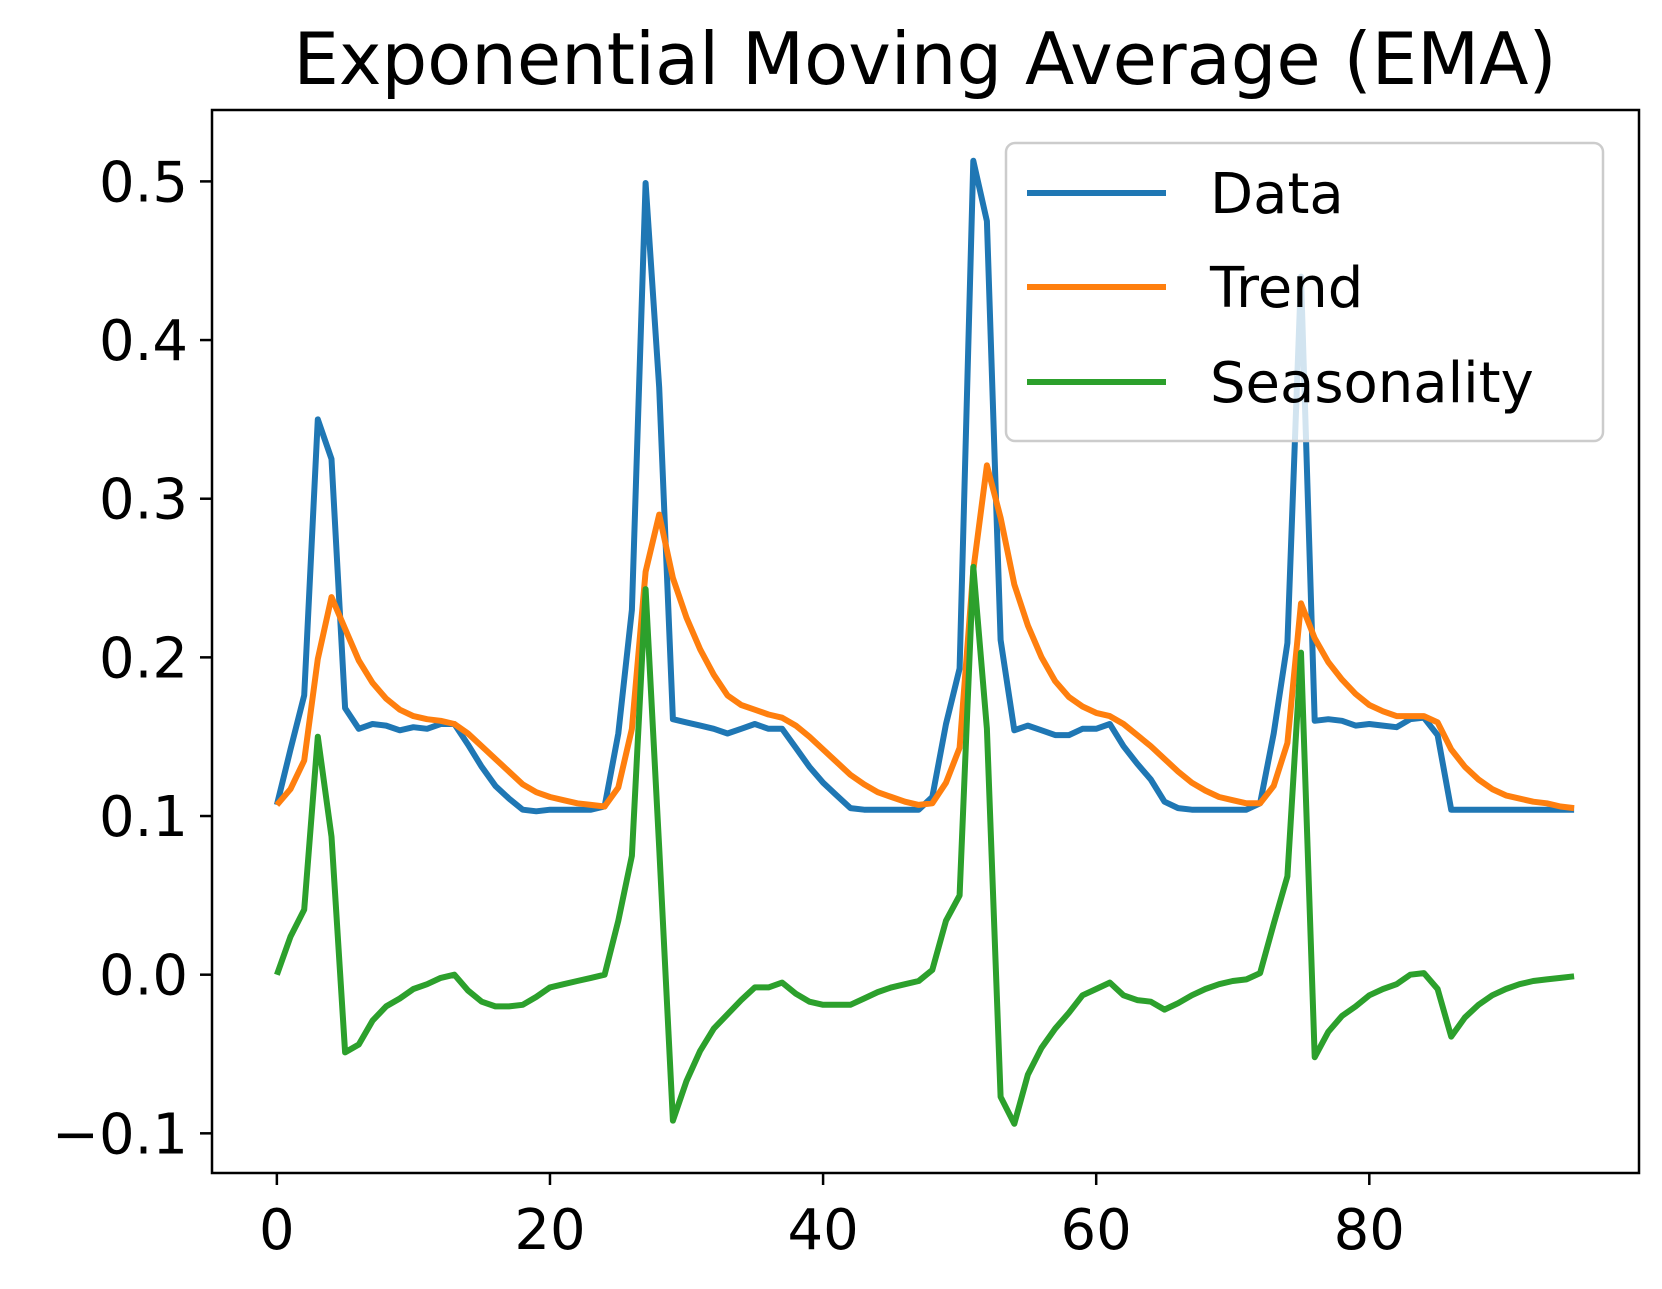 The width and height of the screenshot is (1662, 1289). I want to click on y-tick-label: −0.1, so click(120, 1134).